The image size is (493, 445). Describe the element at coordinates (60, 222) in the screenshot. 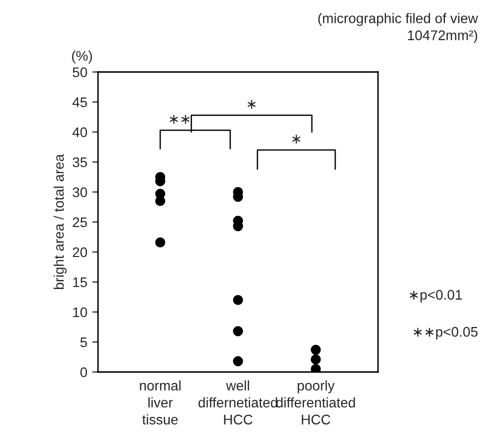

I see `y-axis-title: bright area / total area` at that location.